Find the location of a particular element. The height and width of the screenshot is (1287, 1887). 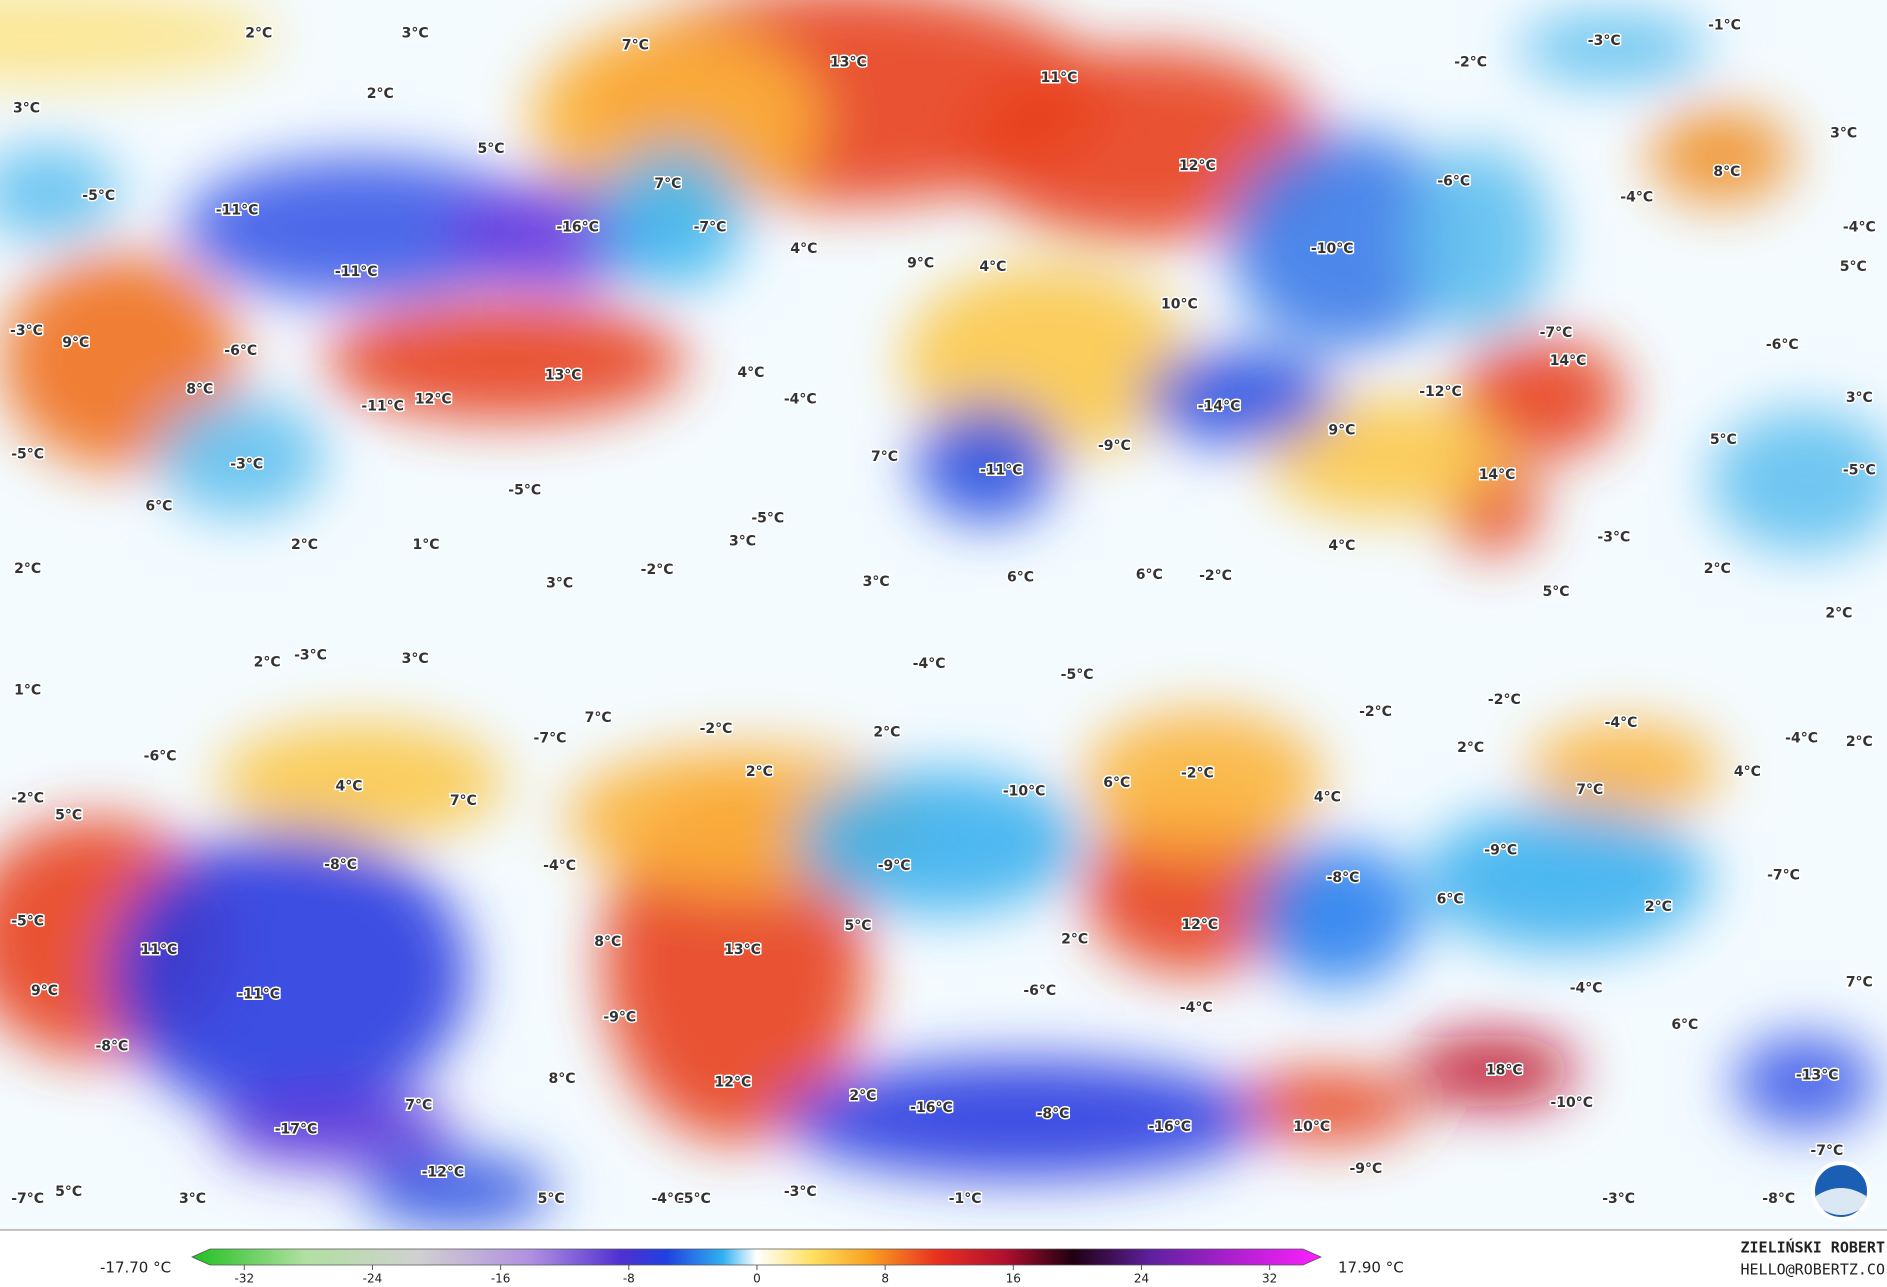

colorbar-tick-label: 24 is located at coordinates (1141, 1279).